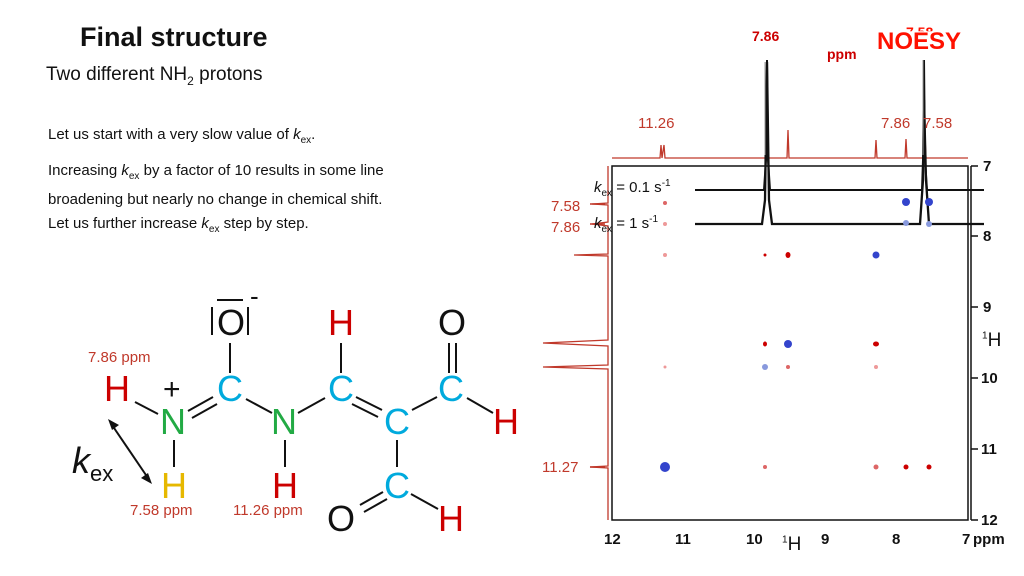  I want to click on label-ppm-786: 7.86 ppm, so click(119, 357).